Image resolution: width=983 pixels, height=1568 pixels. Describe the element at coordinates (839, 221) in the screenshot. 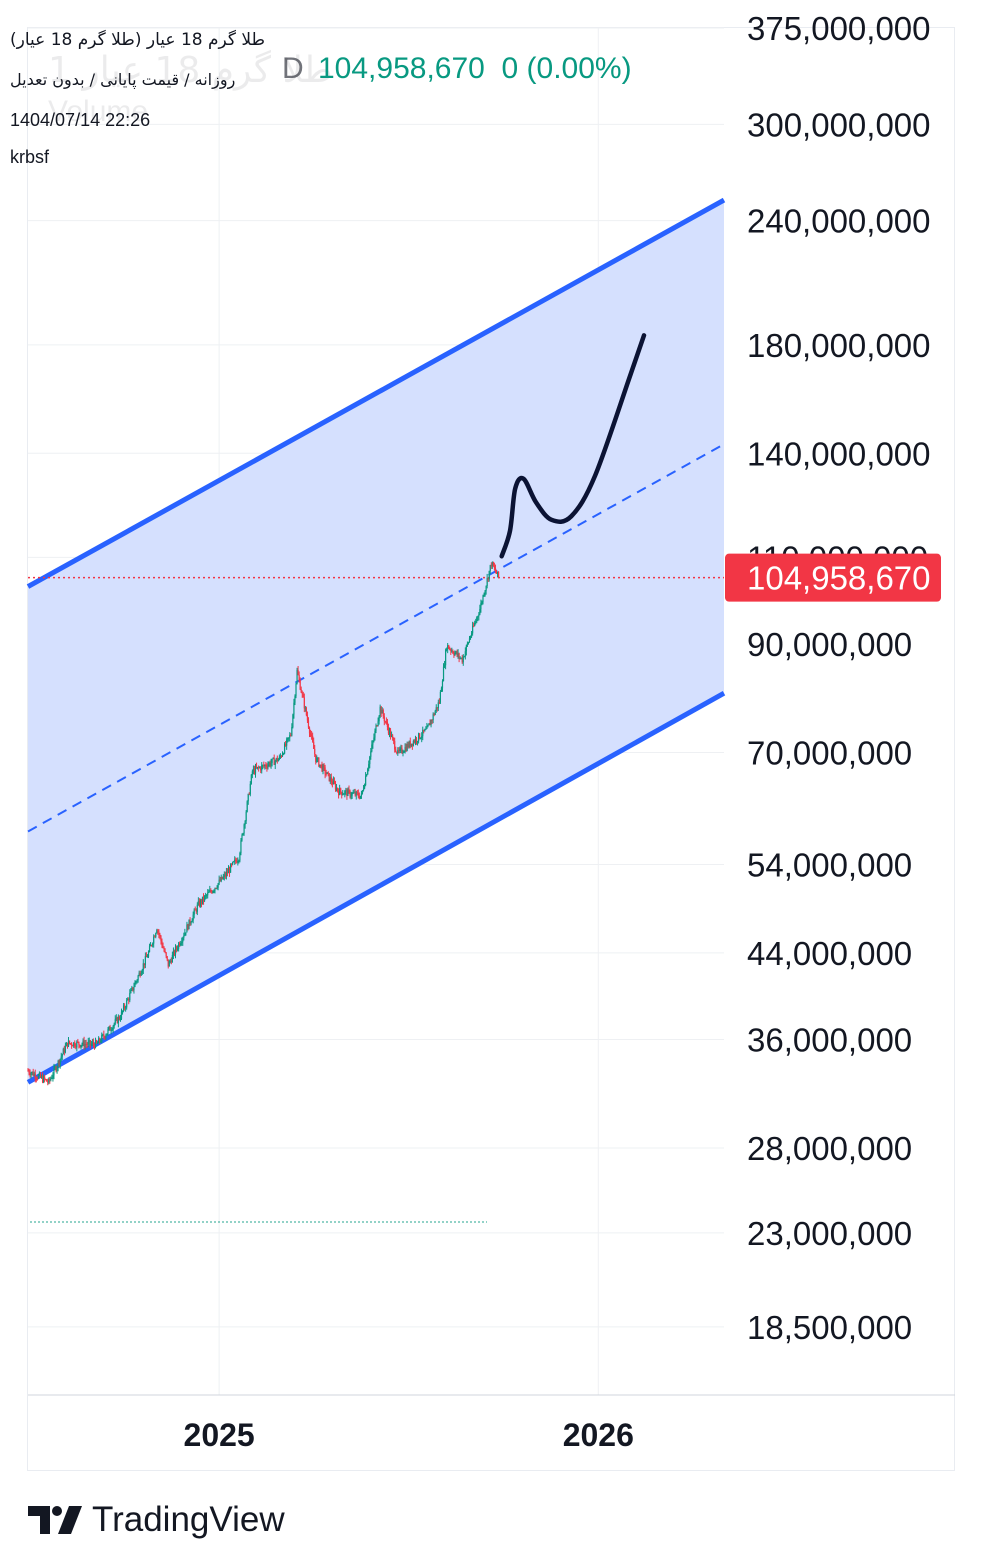

I see `price-tick-label: 240,000,000` at that location.